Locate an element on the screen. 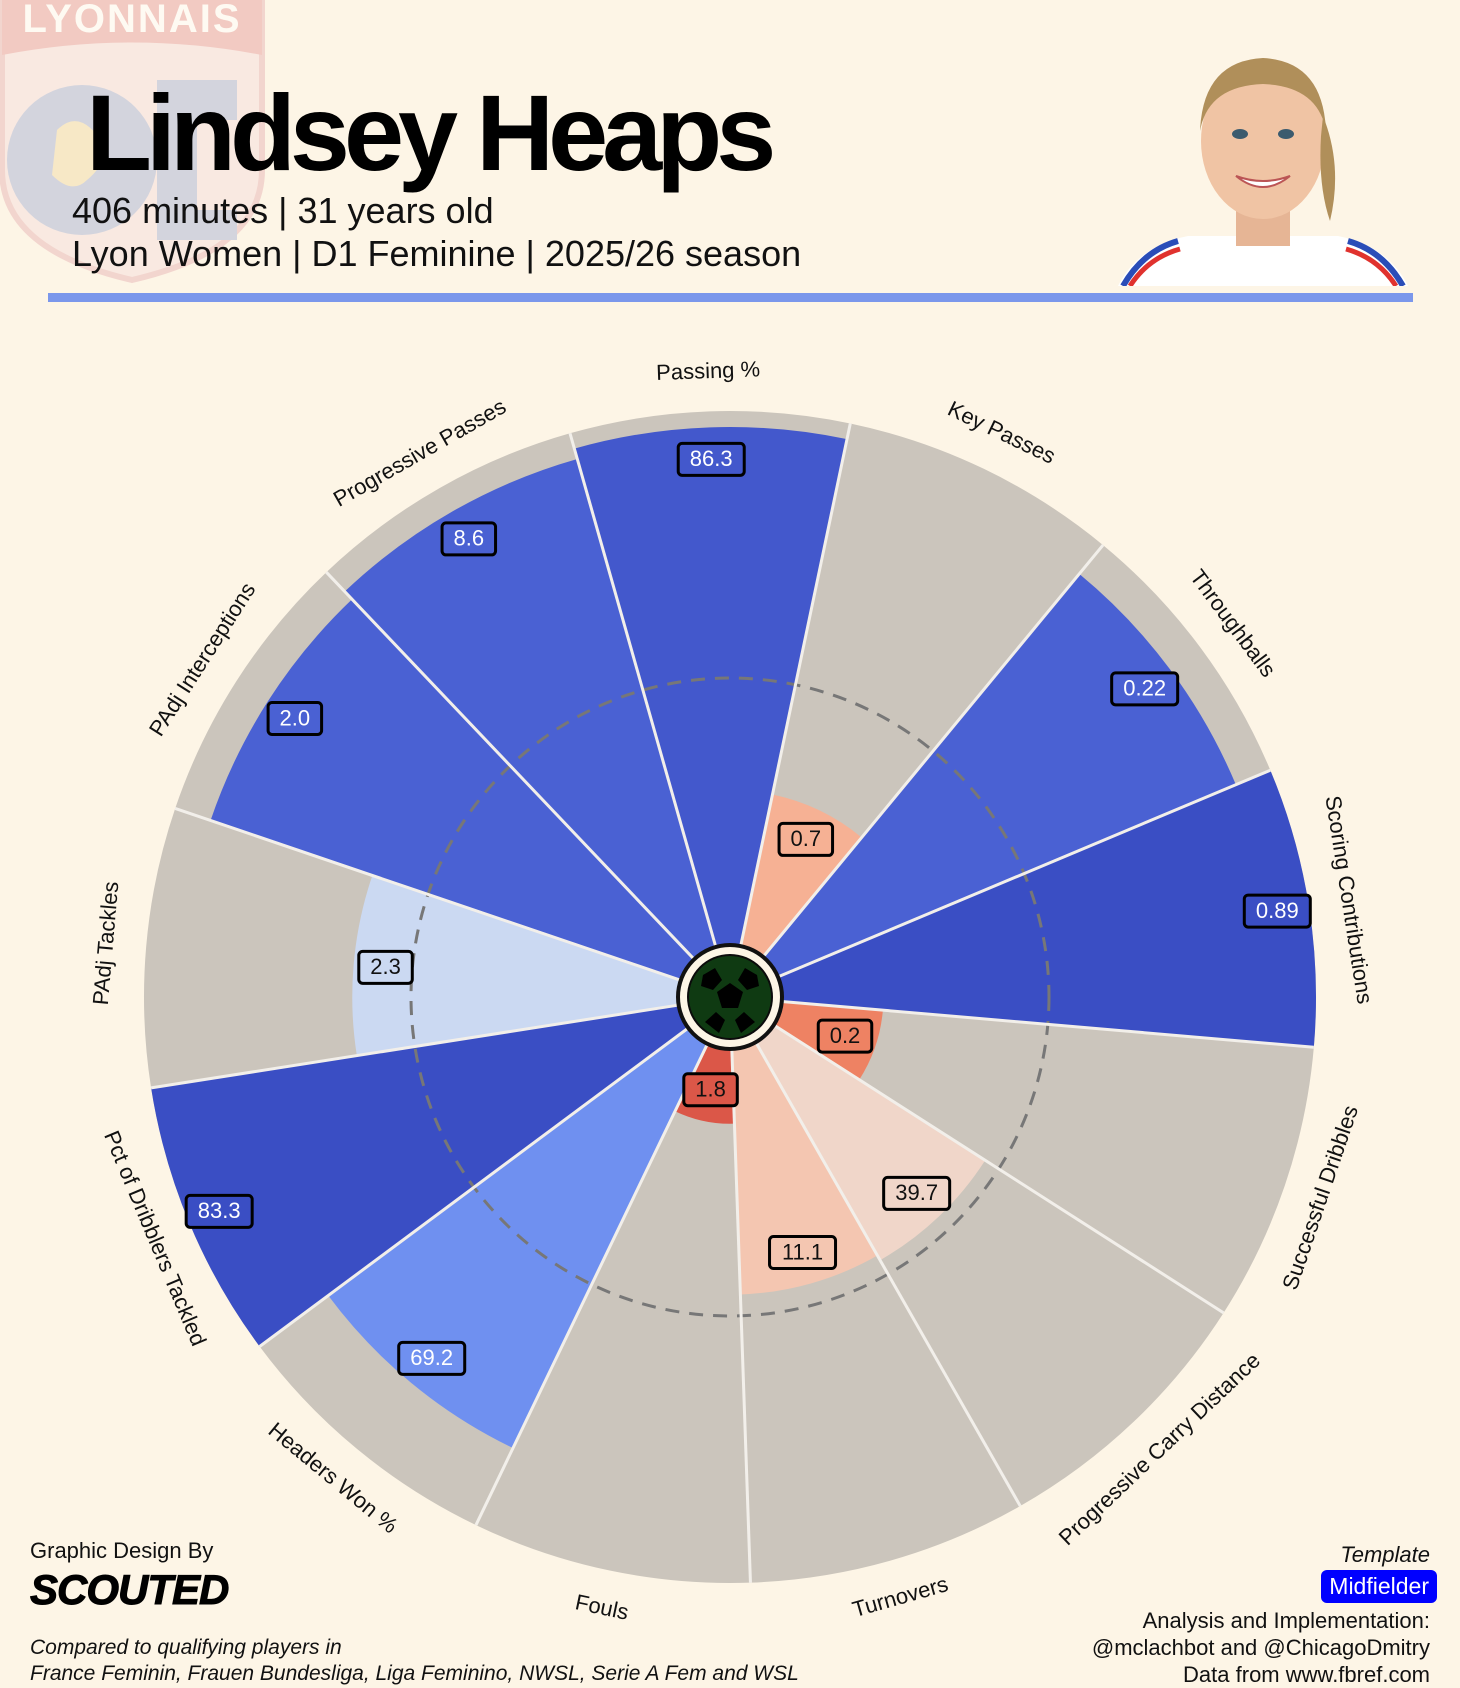  value-label-scoring-contributions: 0.89 is located at coordinates (1277, 910).